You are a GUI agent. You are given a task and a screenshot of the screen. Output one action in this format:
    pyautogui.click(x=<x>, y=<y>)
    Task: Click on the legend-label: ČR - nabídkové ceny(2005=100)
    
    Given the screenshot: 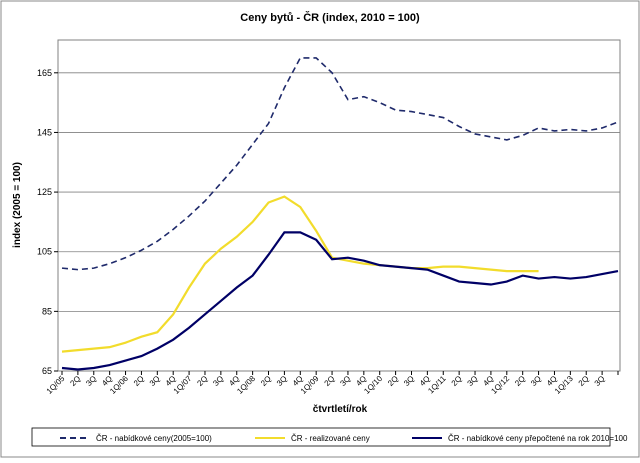 What is the action you would take?
    pyautogui.click(x=154, y=438)
    